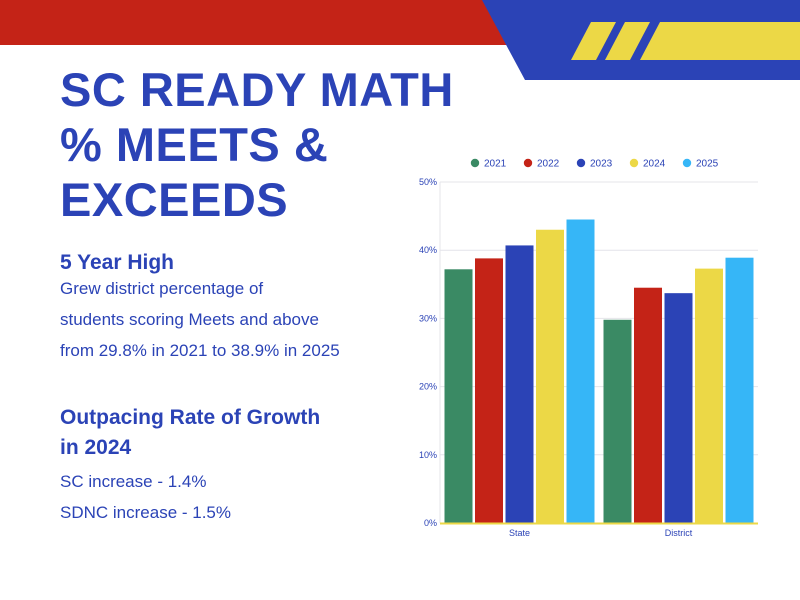  Describe the element at coordinates (617, 421) in the screenshot. I see `bar-2021-district` at that location.